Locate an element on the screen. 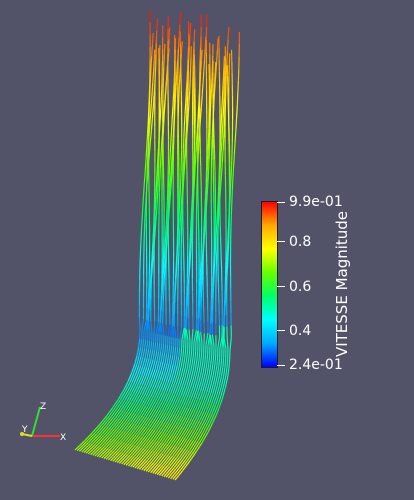 The image size is (414, 500). legend-title: VITESSE Magnitude is located at coordinates (342, 284).